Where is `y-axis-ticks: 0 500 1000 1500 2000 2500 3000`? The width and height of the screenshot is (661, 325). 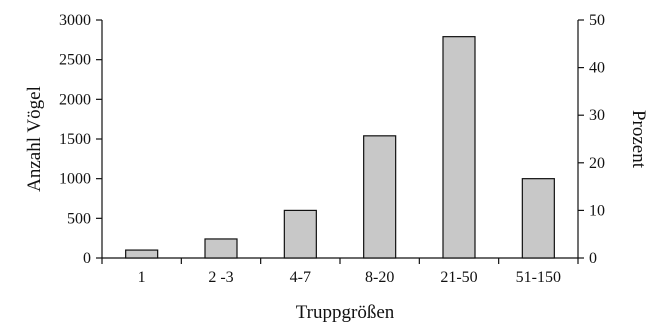 y-axis-ticks: 0 500 1000 1500 2000 2500 3000 is located at coordinates (80, 139).